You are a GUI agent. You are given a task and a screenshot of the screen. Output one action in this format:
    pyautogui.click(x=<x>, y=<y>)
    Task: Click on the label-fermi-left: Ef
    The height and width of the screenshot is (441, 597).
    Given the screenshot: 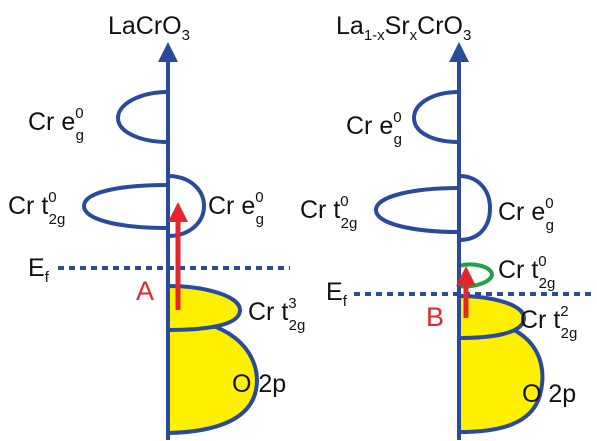 What is the action you would take?
    pyautogui.click(x=39, y=270)
    